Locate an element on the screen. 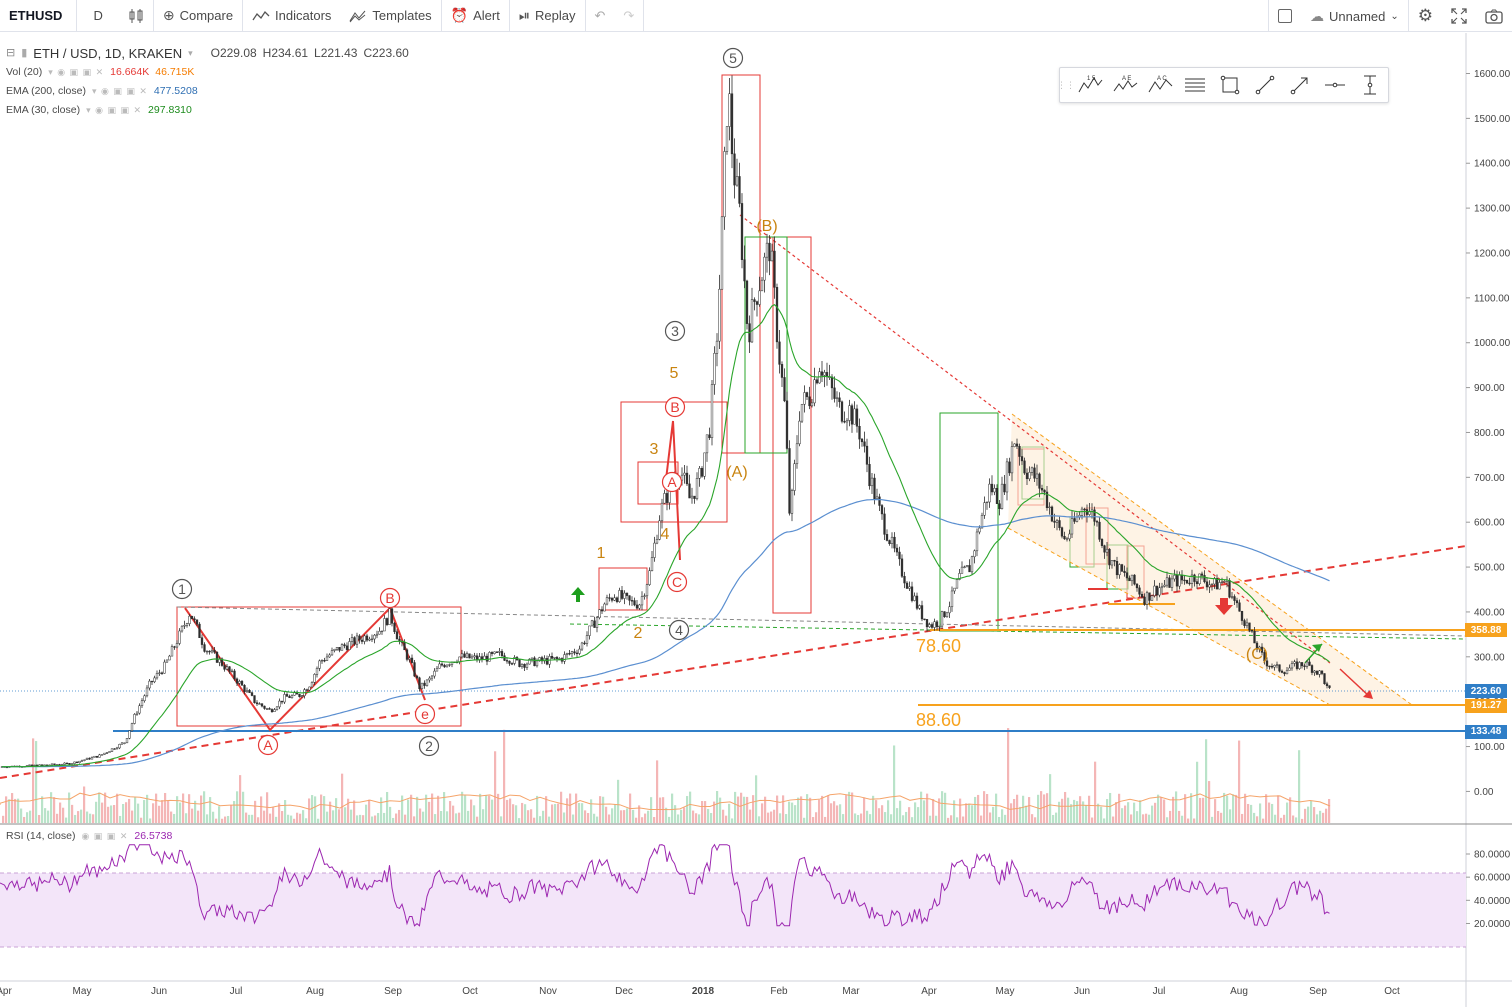 Image resolution: width=1512 pixels, height=1007 pixels. replay-button: ⏯ Replay is located at coordinates (547, 16).